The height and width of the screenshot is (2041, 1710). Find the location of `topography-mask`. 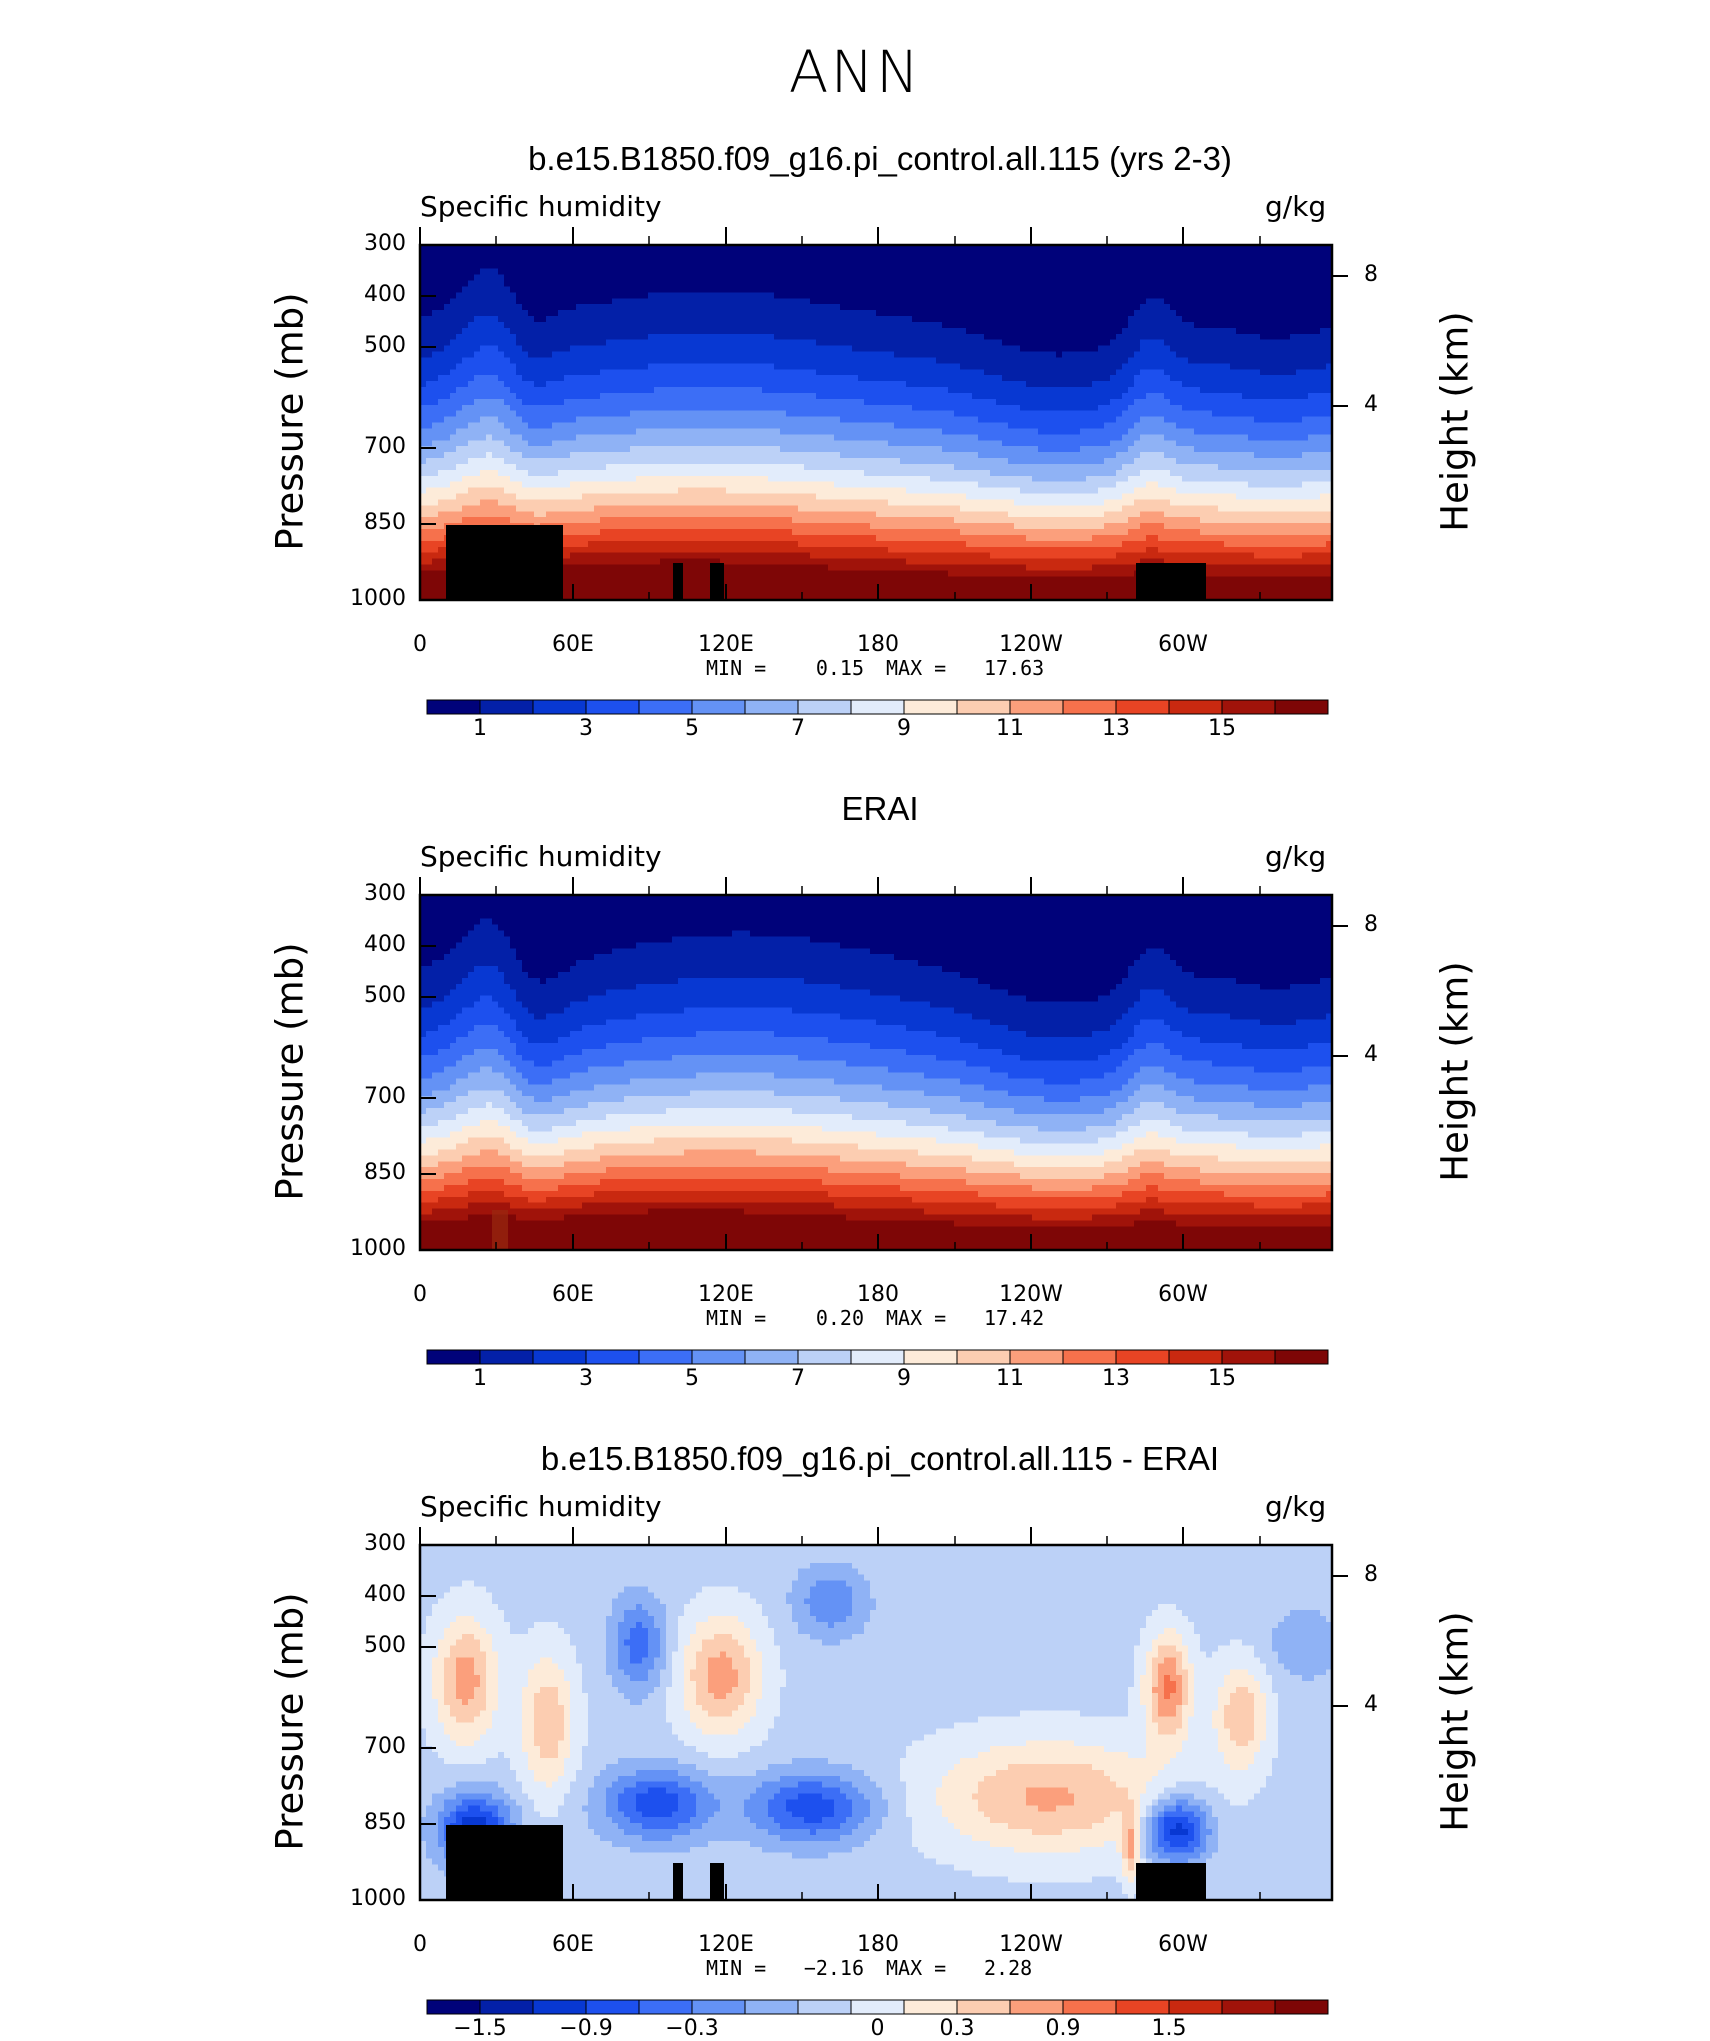

topography-mask is located at coordinates (1171, 581).